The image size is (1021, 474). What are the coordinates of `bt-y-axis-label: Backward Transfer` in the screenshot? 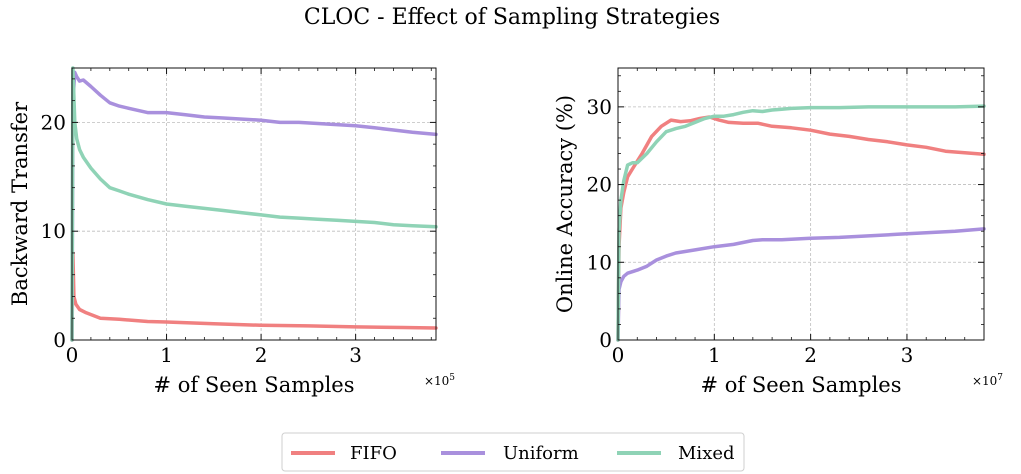 It's located at (20, 203).